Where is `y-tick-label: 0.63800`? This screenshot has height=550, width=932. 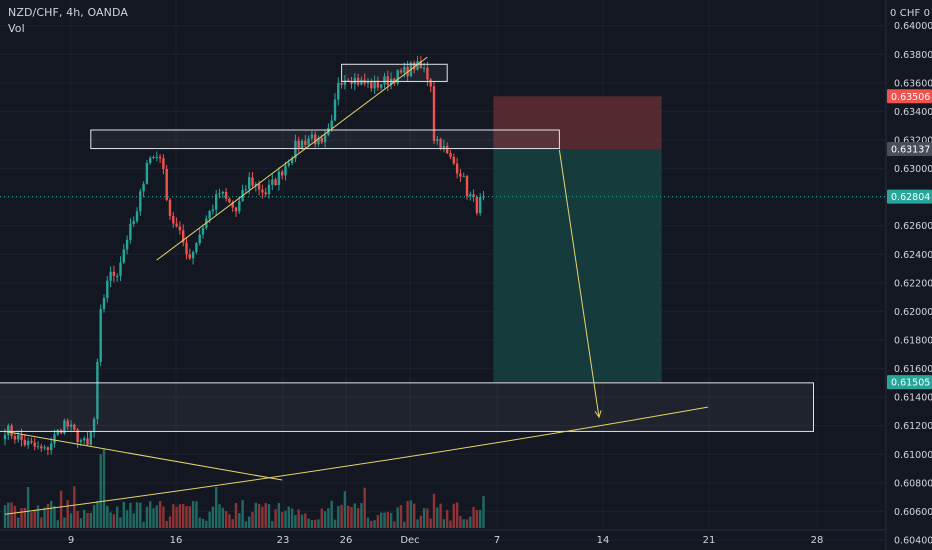 y-tick-label: 0.63800 is located at coordinates (913, 55).